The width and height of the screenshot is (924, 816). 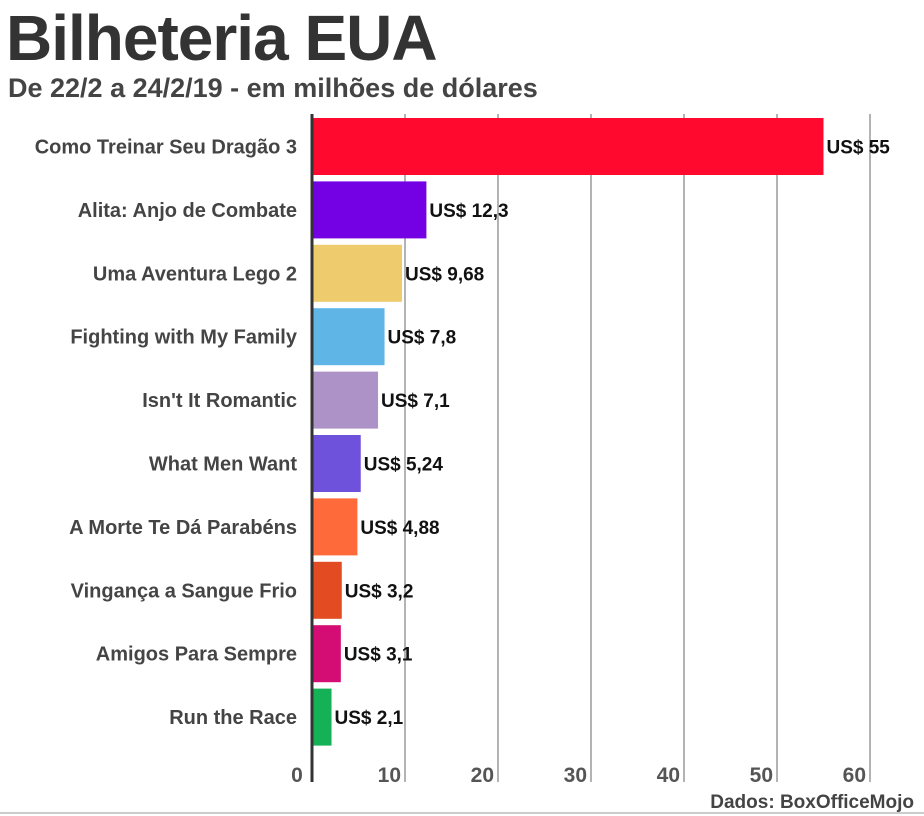 I want to click on x-tick-label: 30, so click(x=575, y=775).